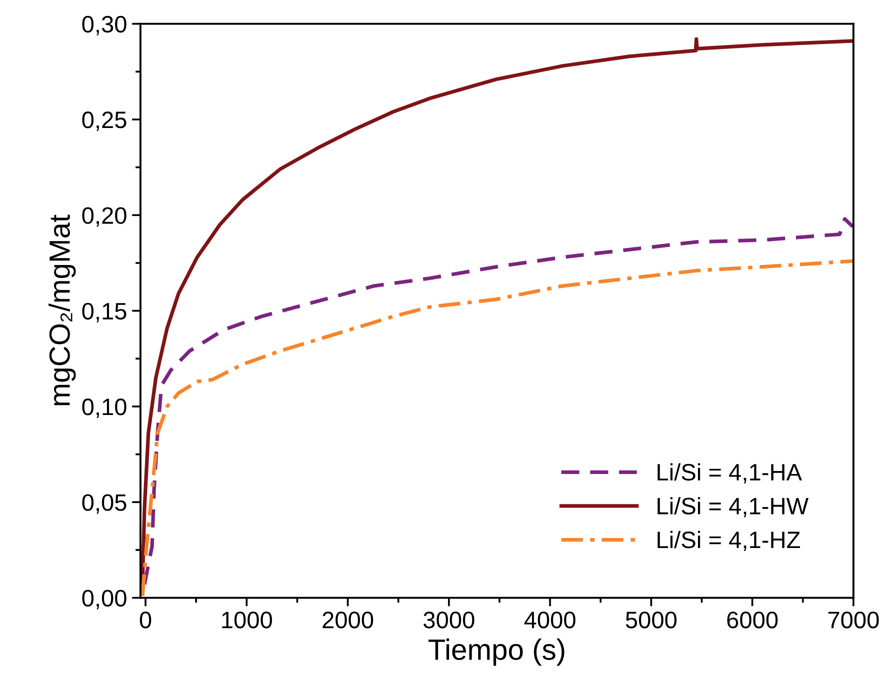 The width and height of the screenshot is (889, 700). I want to click on y-tick-label: 0,00, so click(104, 600).